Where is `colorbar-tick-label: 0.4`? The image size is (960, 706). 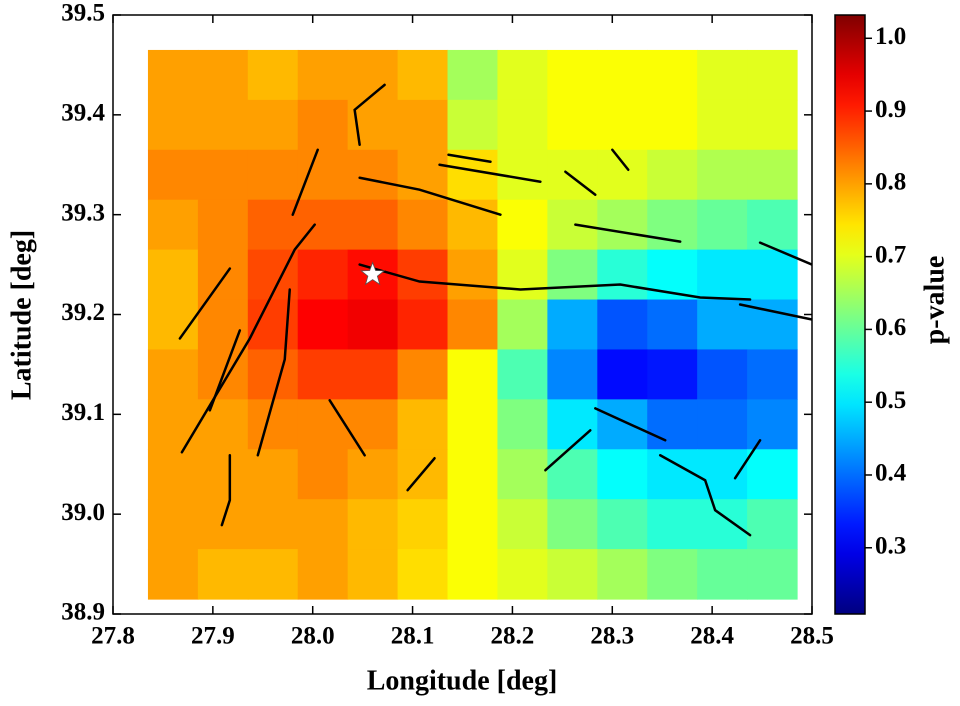
colorbar-tick-label: 0.4 is located at coordinates (891, 473).